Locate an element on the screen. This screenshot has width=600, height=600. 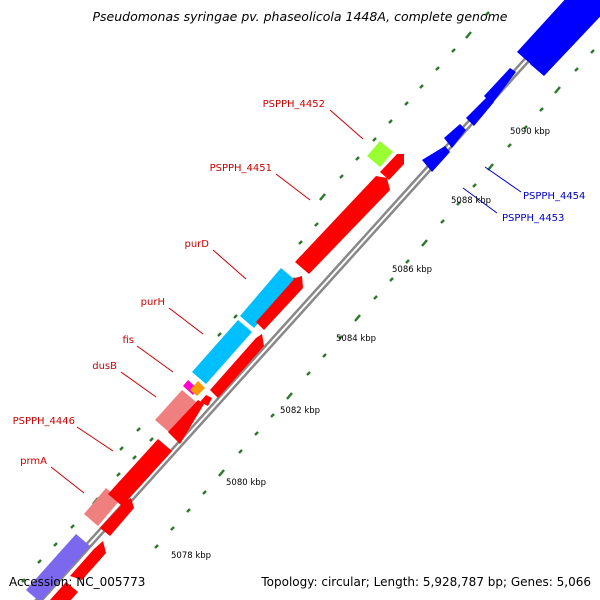
gene-label: PSPPH_4453 is located at coordinates (533, 218).